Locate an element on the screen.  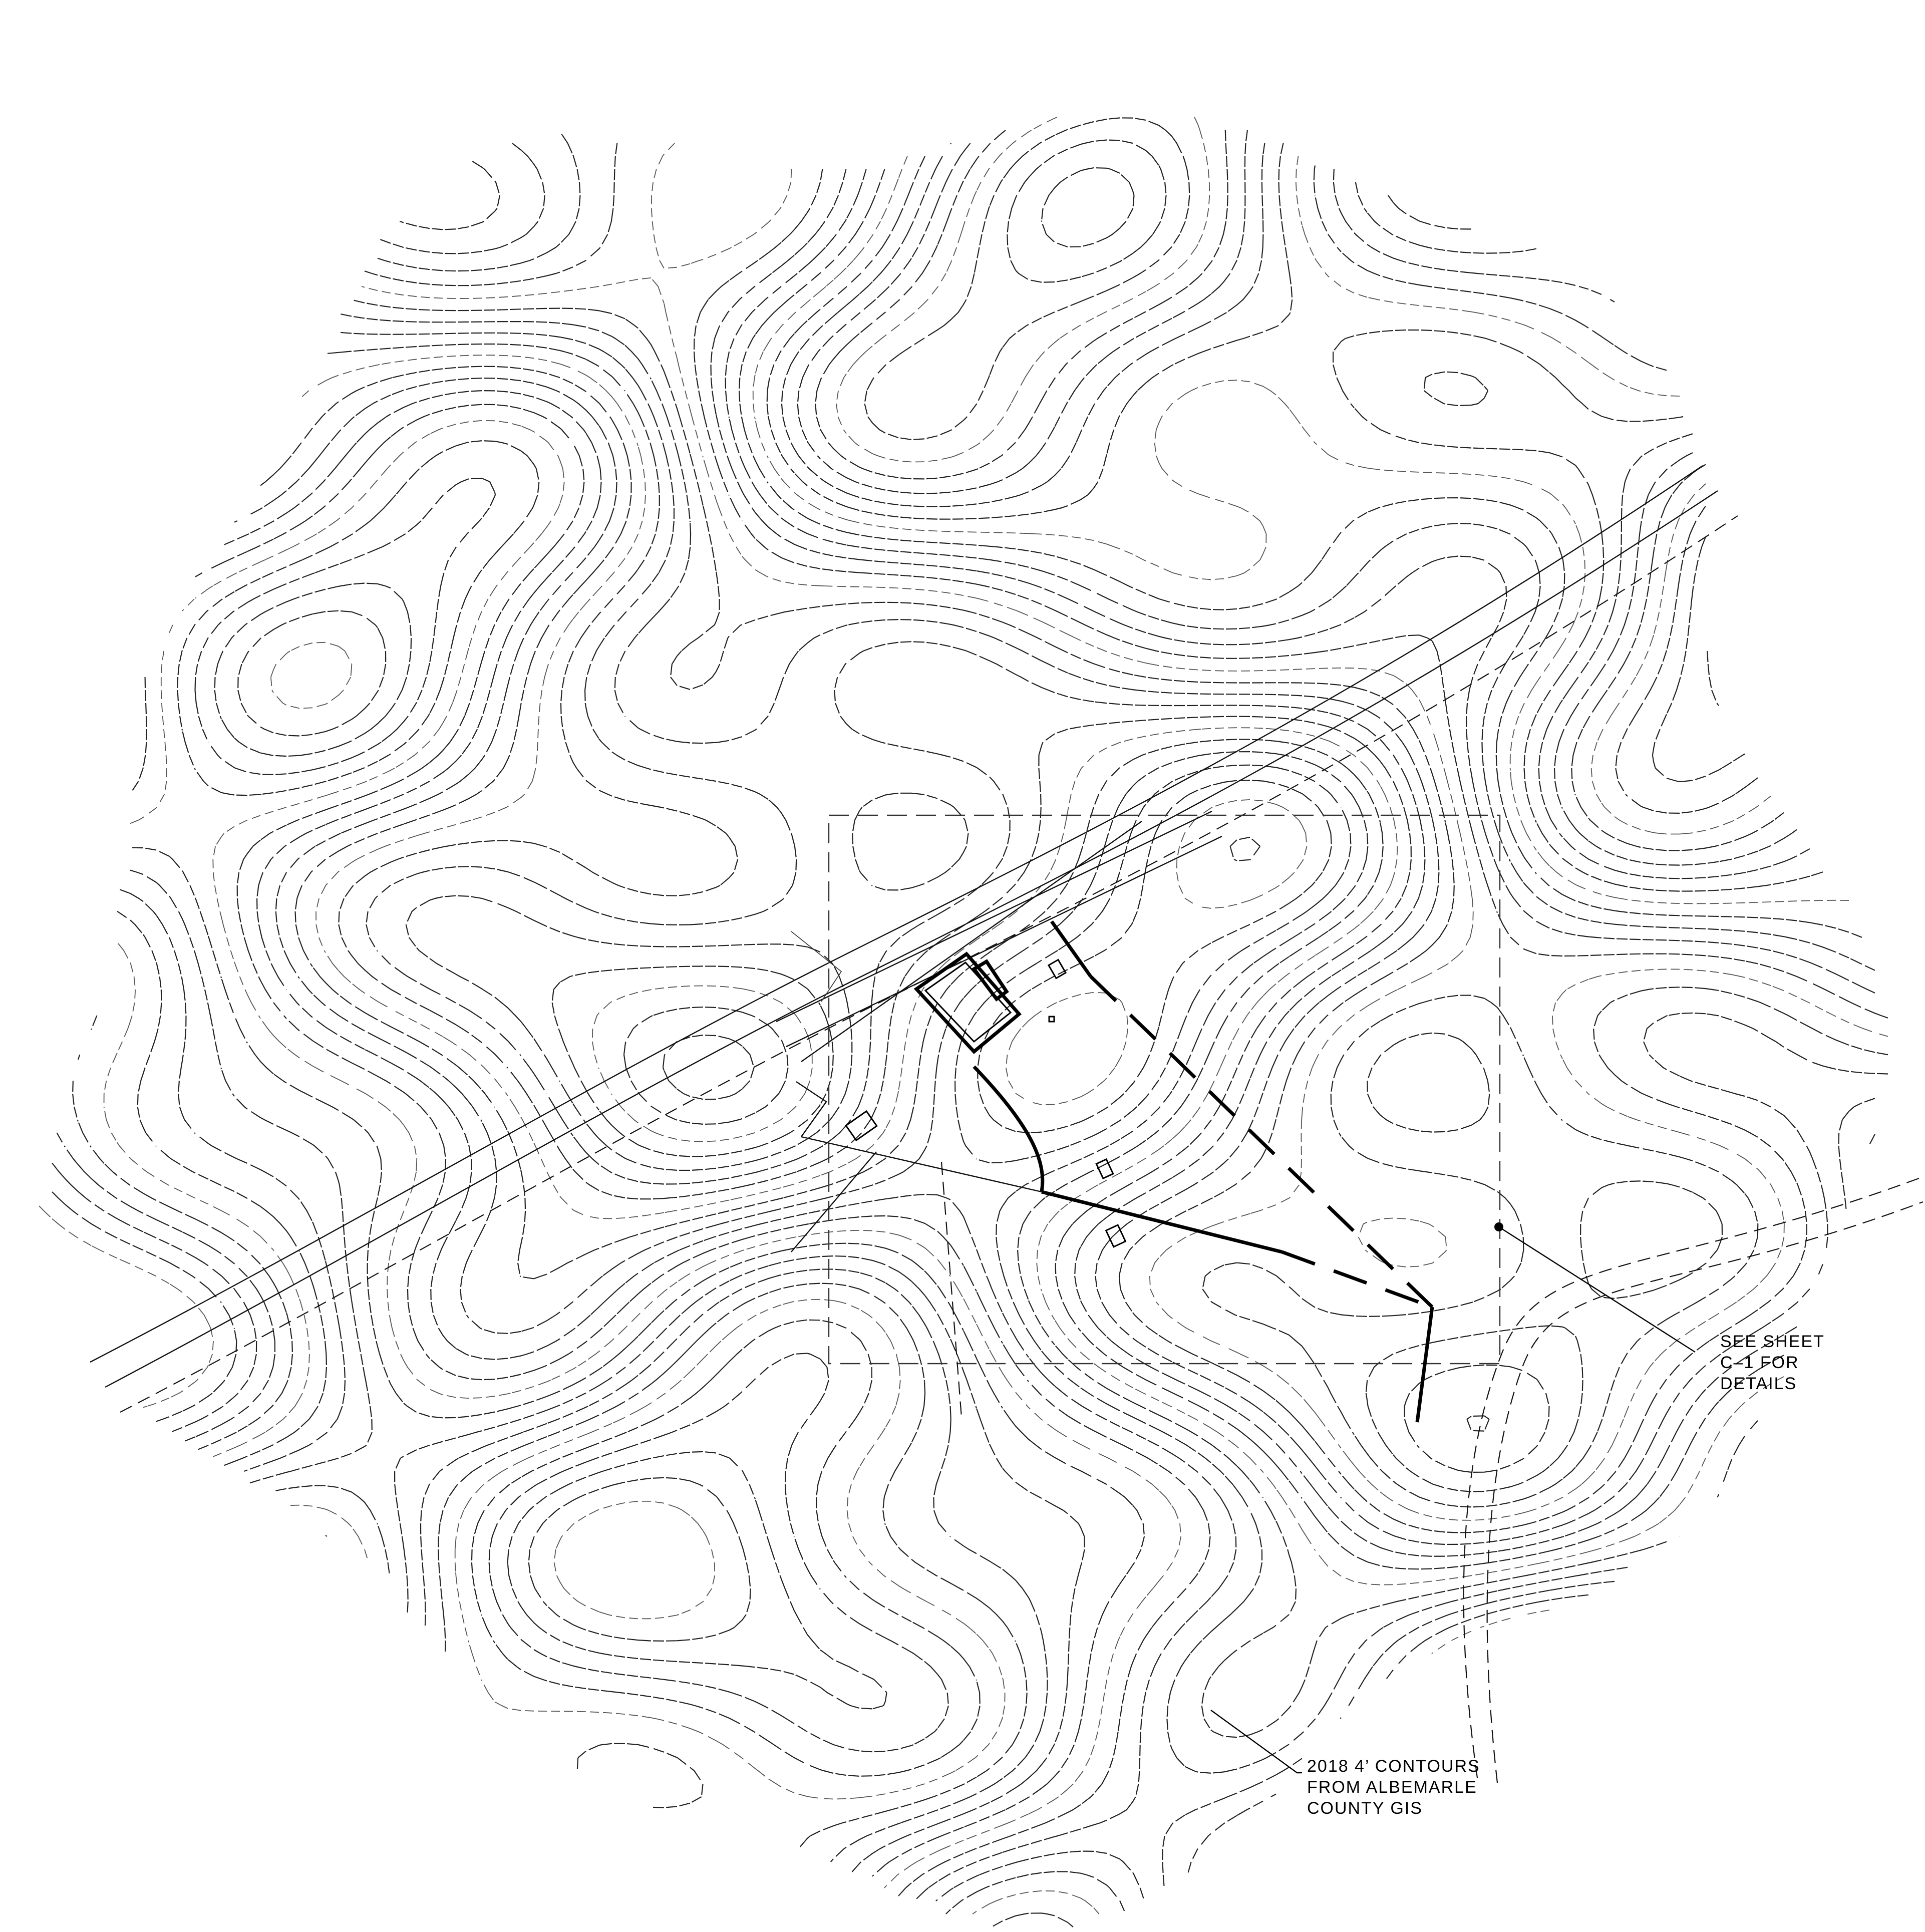
detail-reference-line1: SEE SHEET is located at coordinates (1772, 1342).